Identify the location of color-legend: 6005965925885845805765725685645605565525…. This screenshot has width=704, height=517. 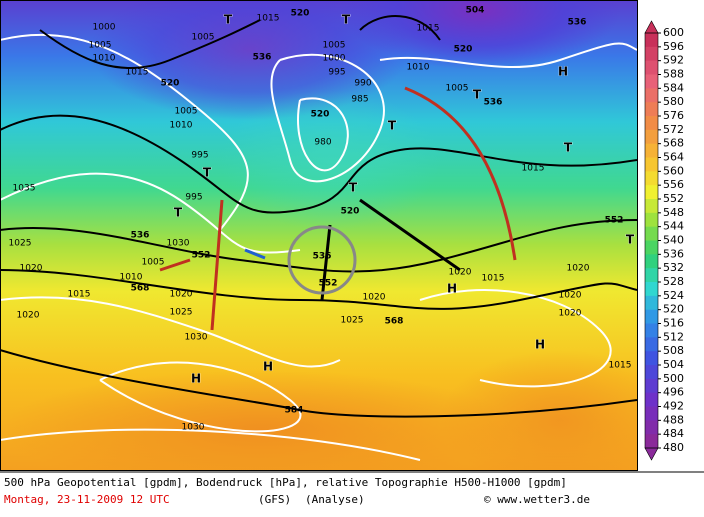
(664, 240).